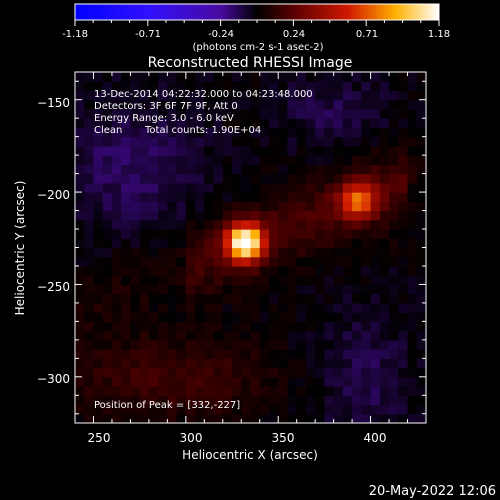  I want to click on x-axis-label: Heliocentric X (arcsec), so click(250, 455).